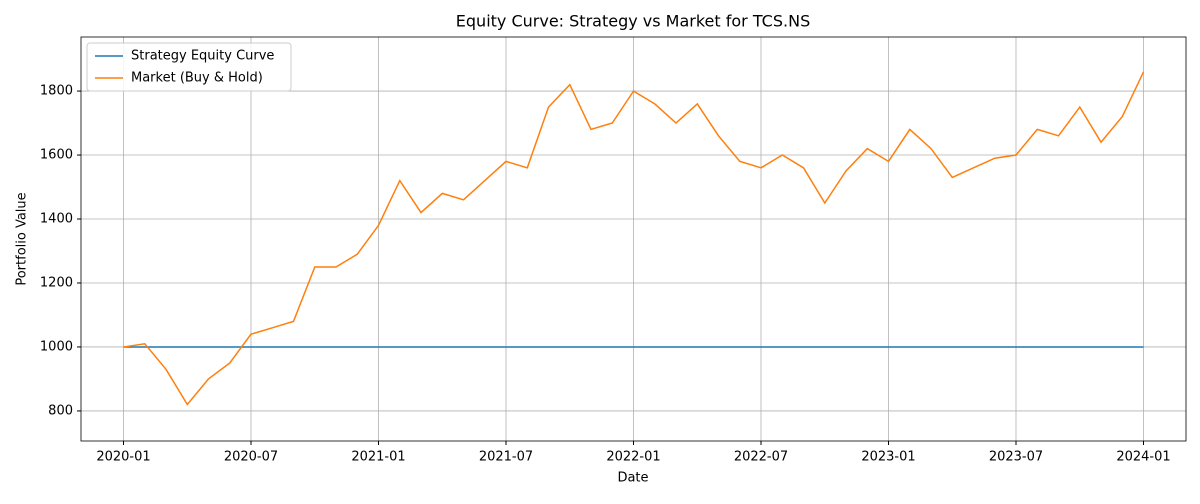 The image size is (1200, 504). I want to click on y-tick-label: 1600, so click(56, 155).